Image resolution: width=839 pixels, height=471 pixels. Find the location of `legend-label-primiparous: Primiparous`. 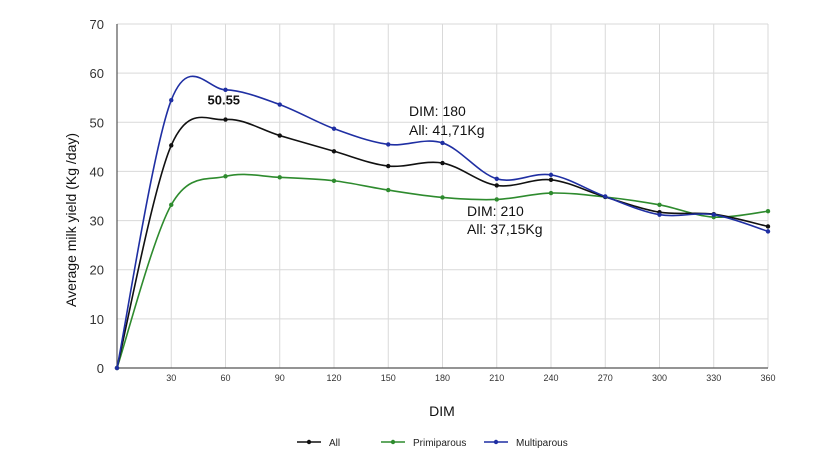

legend-label-primiparous: Primiparous is located at coordinates (439, 443).